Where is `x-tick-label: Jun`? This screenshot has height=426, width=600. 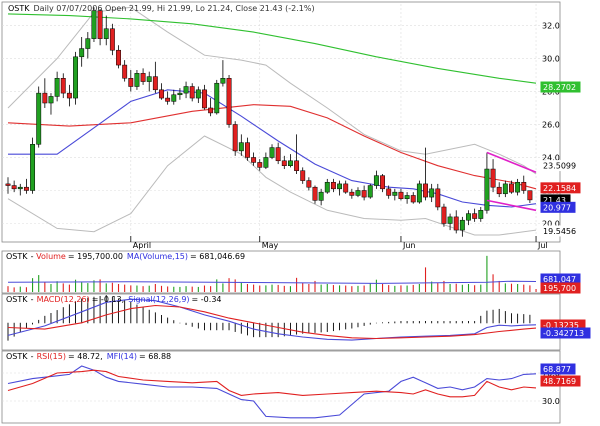 x-tick-label: Jun is located at coordinates (409, 245).